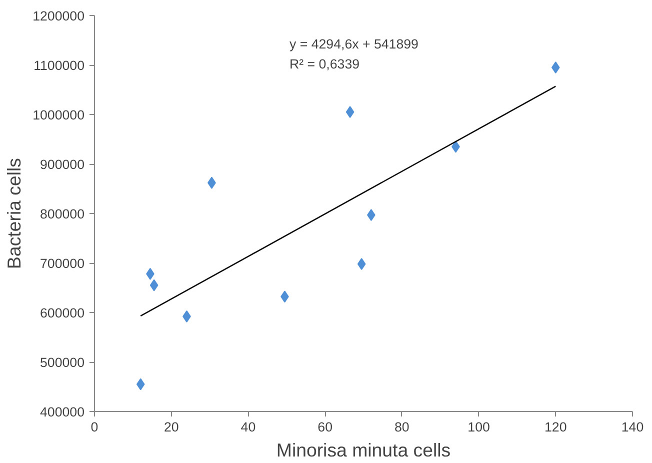 The image size is (652, 463). What do you see at coordinates (171, 427) in the screenshot?
I see `x-tick-label: 20` at bounding box center [171, 427].